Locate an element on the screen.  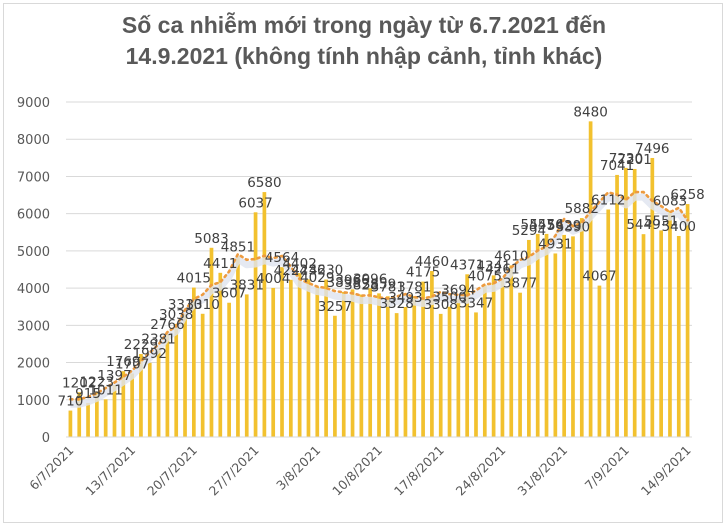
data-label: 4004 is located at coordinates (273, 279).